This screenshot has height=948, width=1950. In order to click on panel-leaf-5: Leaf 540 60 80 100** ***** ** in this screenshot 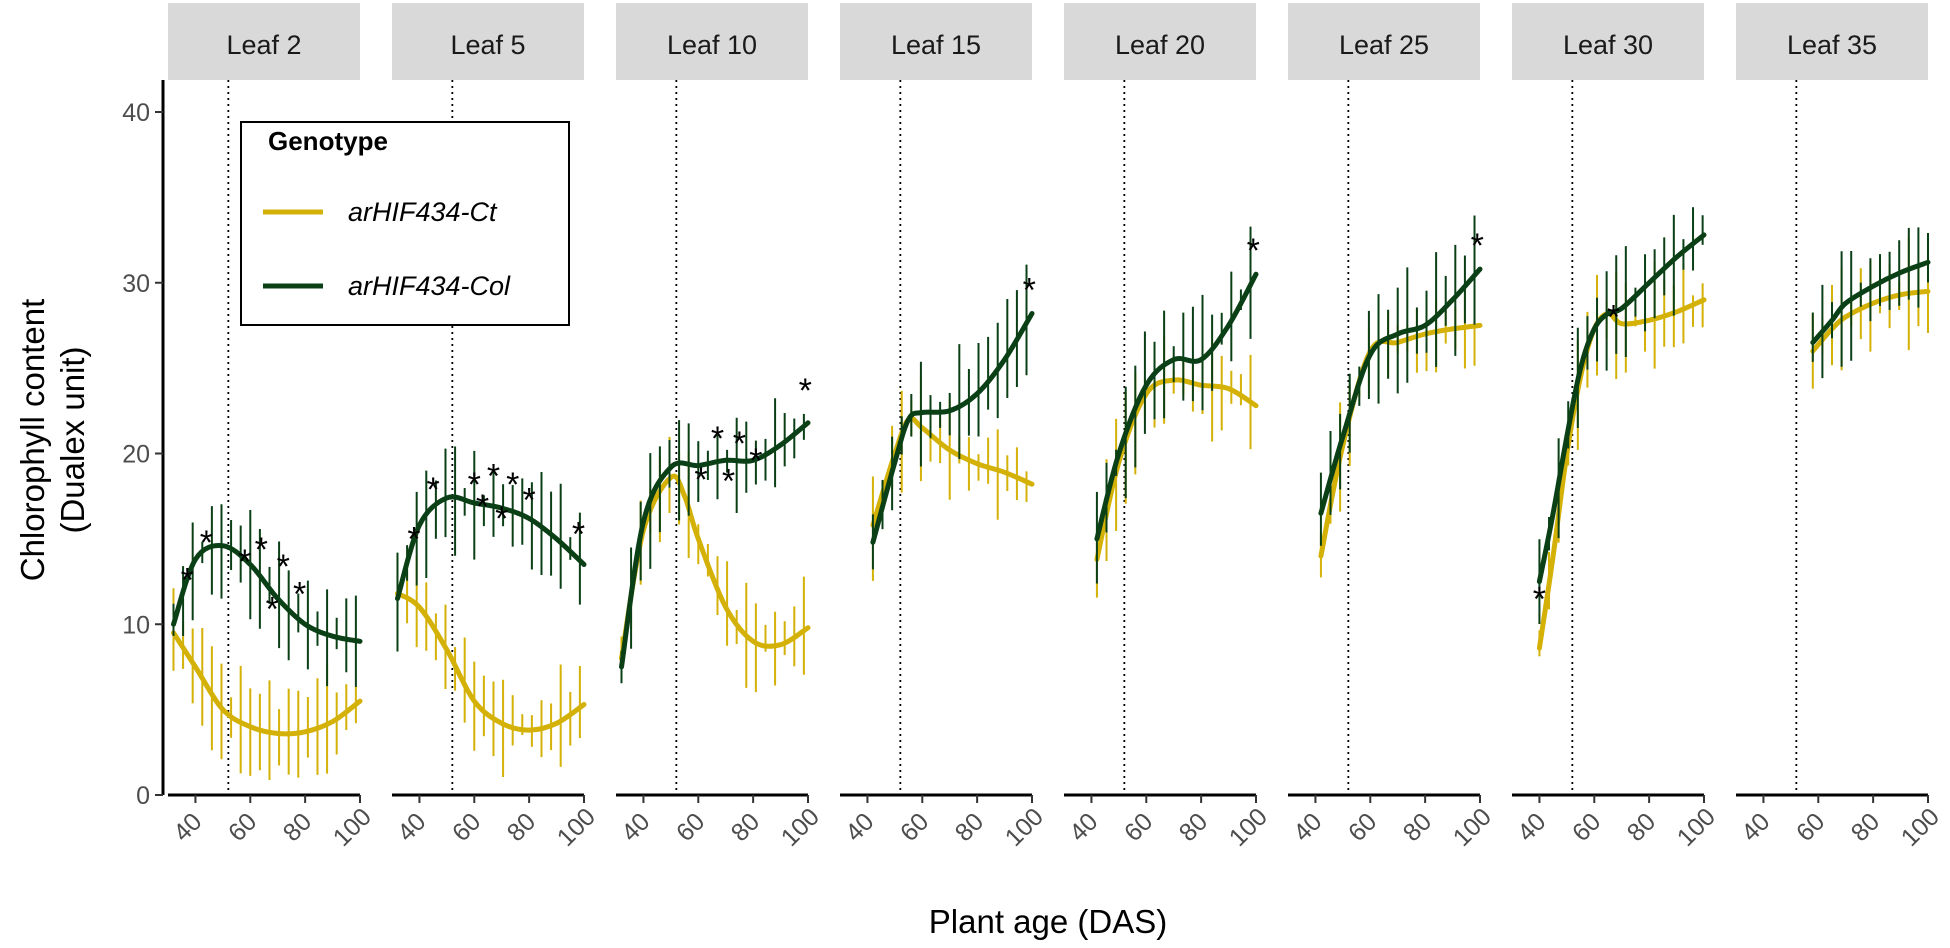, I will do `click(496, 427)`.